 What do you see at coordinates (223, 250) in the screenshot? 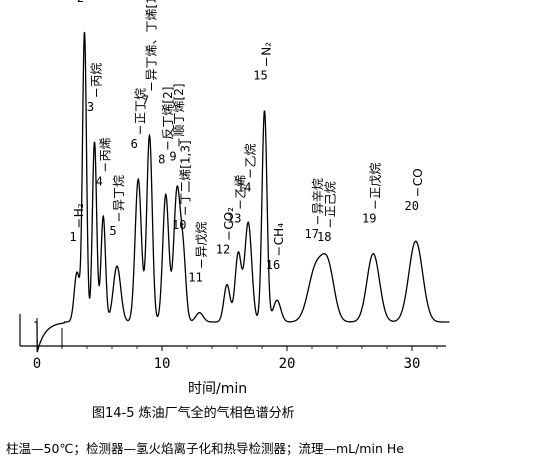
I see `peak-number: 12` at bounding box center [223, 250].